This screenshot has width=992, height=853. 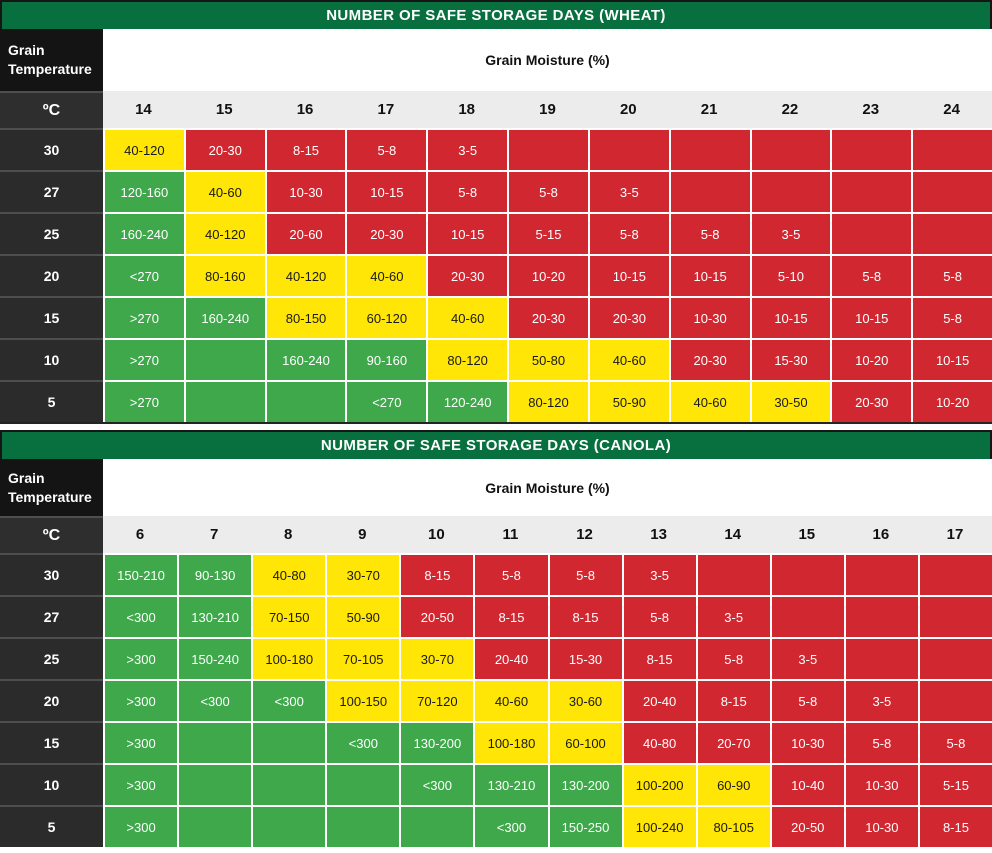 What do you see at coordinates (467, 401) in the screenshot?
I see `storage-days-cell: 120-240` at bounding box center [467, 401].